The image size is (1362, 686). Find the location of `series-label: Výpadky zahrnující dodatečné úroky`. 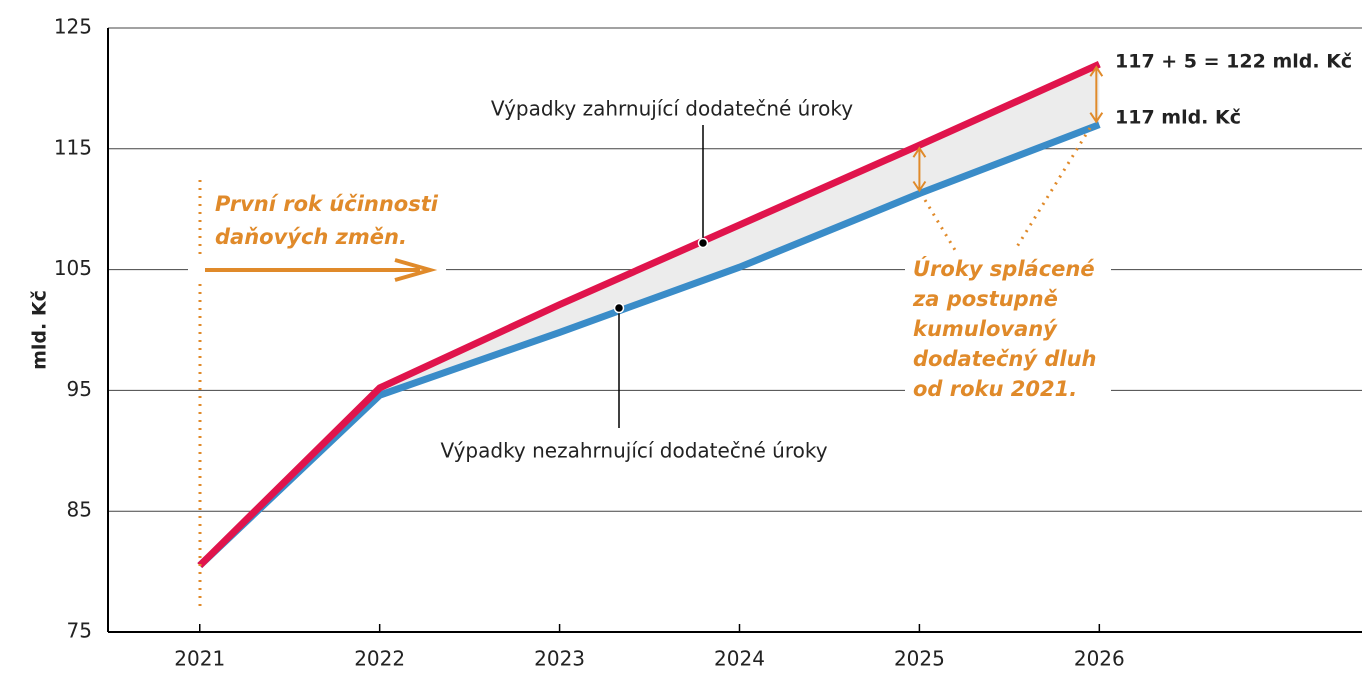

series-label: Výpadky zahrnující dodatečné úroky is located at coordinates (672, 109).